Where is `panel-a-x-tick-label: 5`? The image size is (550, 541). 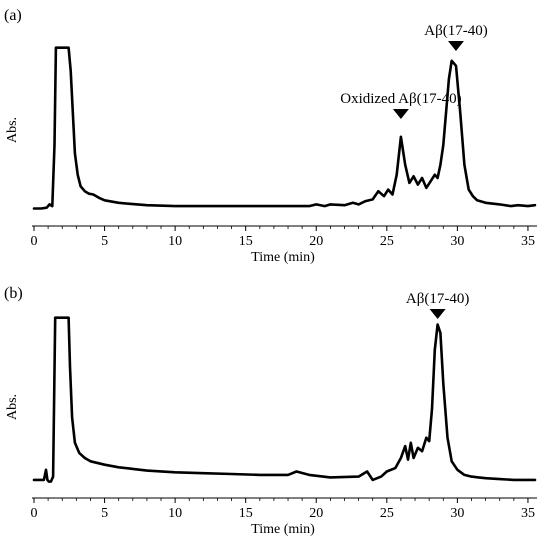
panel-a-x-tick-label: 5 is located at coordinates (104, 241).